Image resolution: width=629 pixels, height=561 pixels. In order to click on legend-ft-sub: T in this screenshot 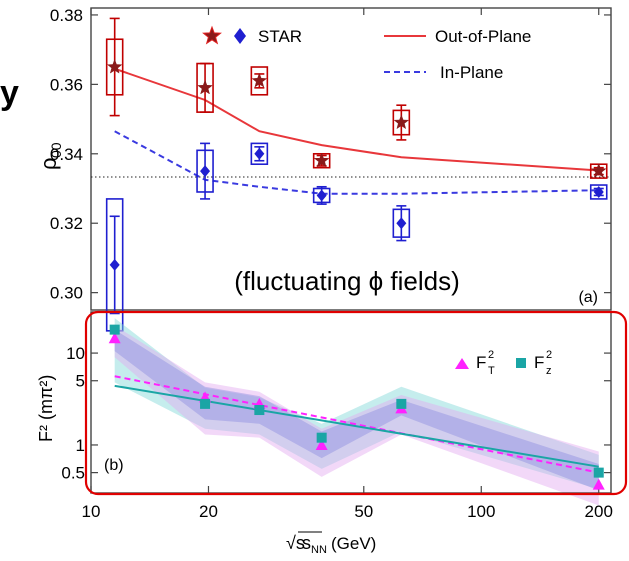, I will do `click(491, 371)`.